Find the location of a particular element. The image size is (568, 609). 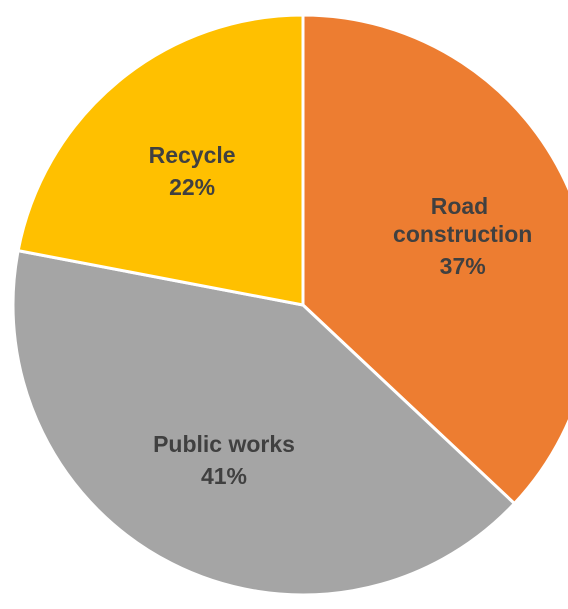

slice-value-label: 37% is located at coordinates (463, 266).